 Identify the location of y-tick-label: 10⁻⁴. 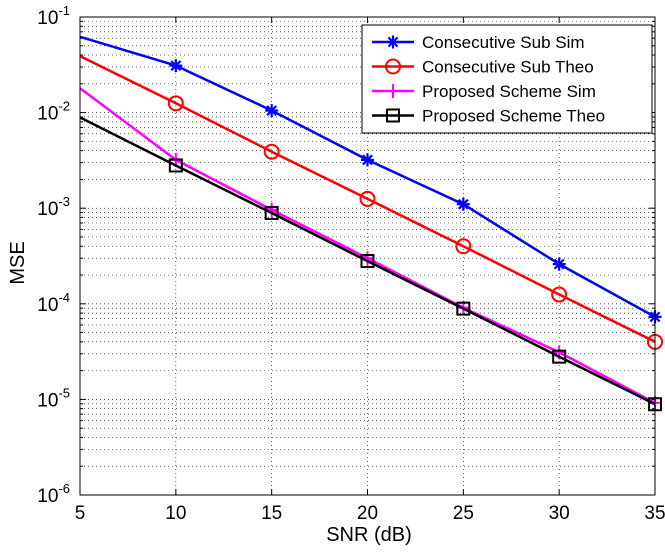
(53, 303).